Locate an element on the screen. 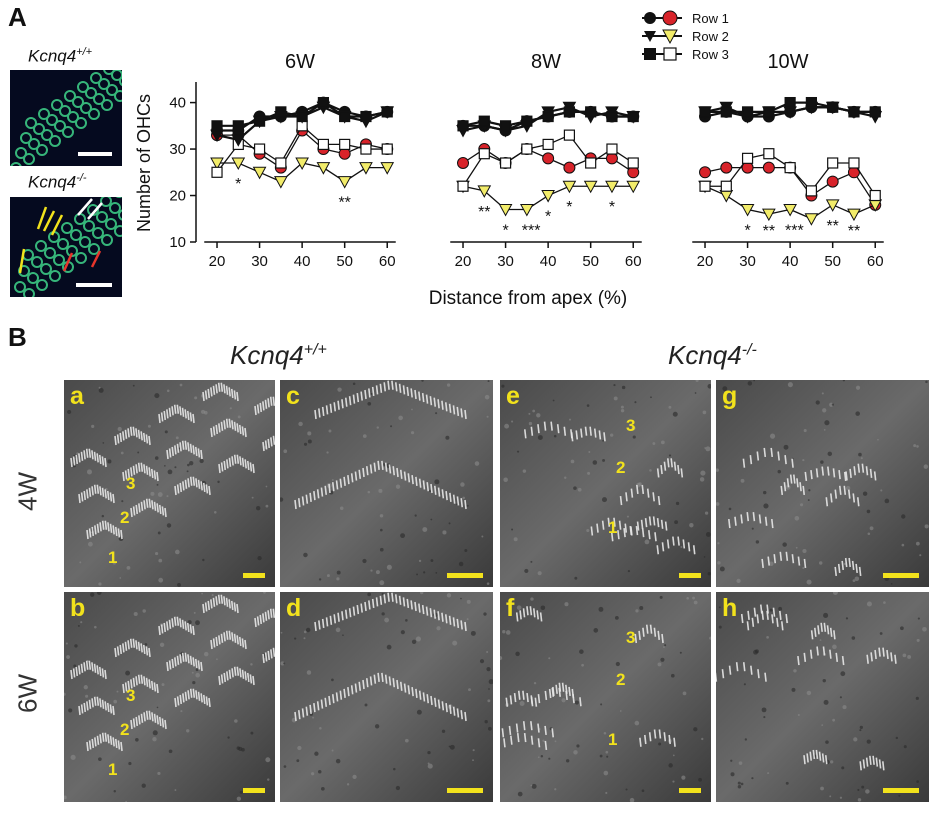  panel-b-genotype-wt-sup: +/+ is located at coordinates (315, 350).